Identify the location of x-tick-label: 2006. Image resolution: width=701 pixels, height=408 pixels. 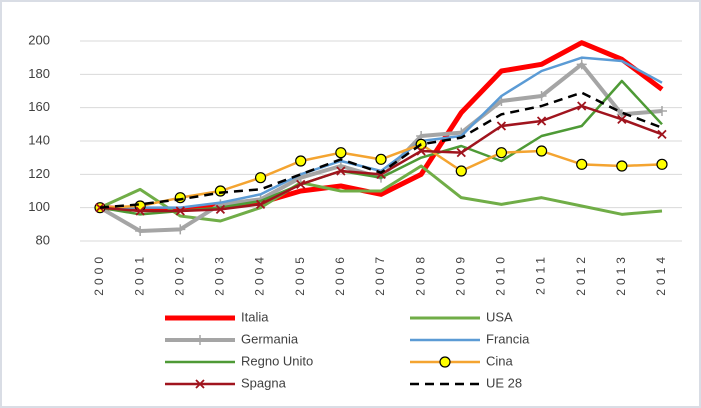
(340, 274).